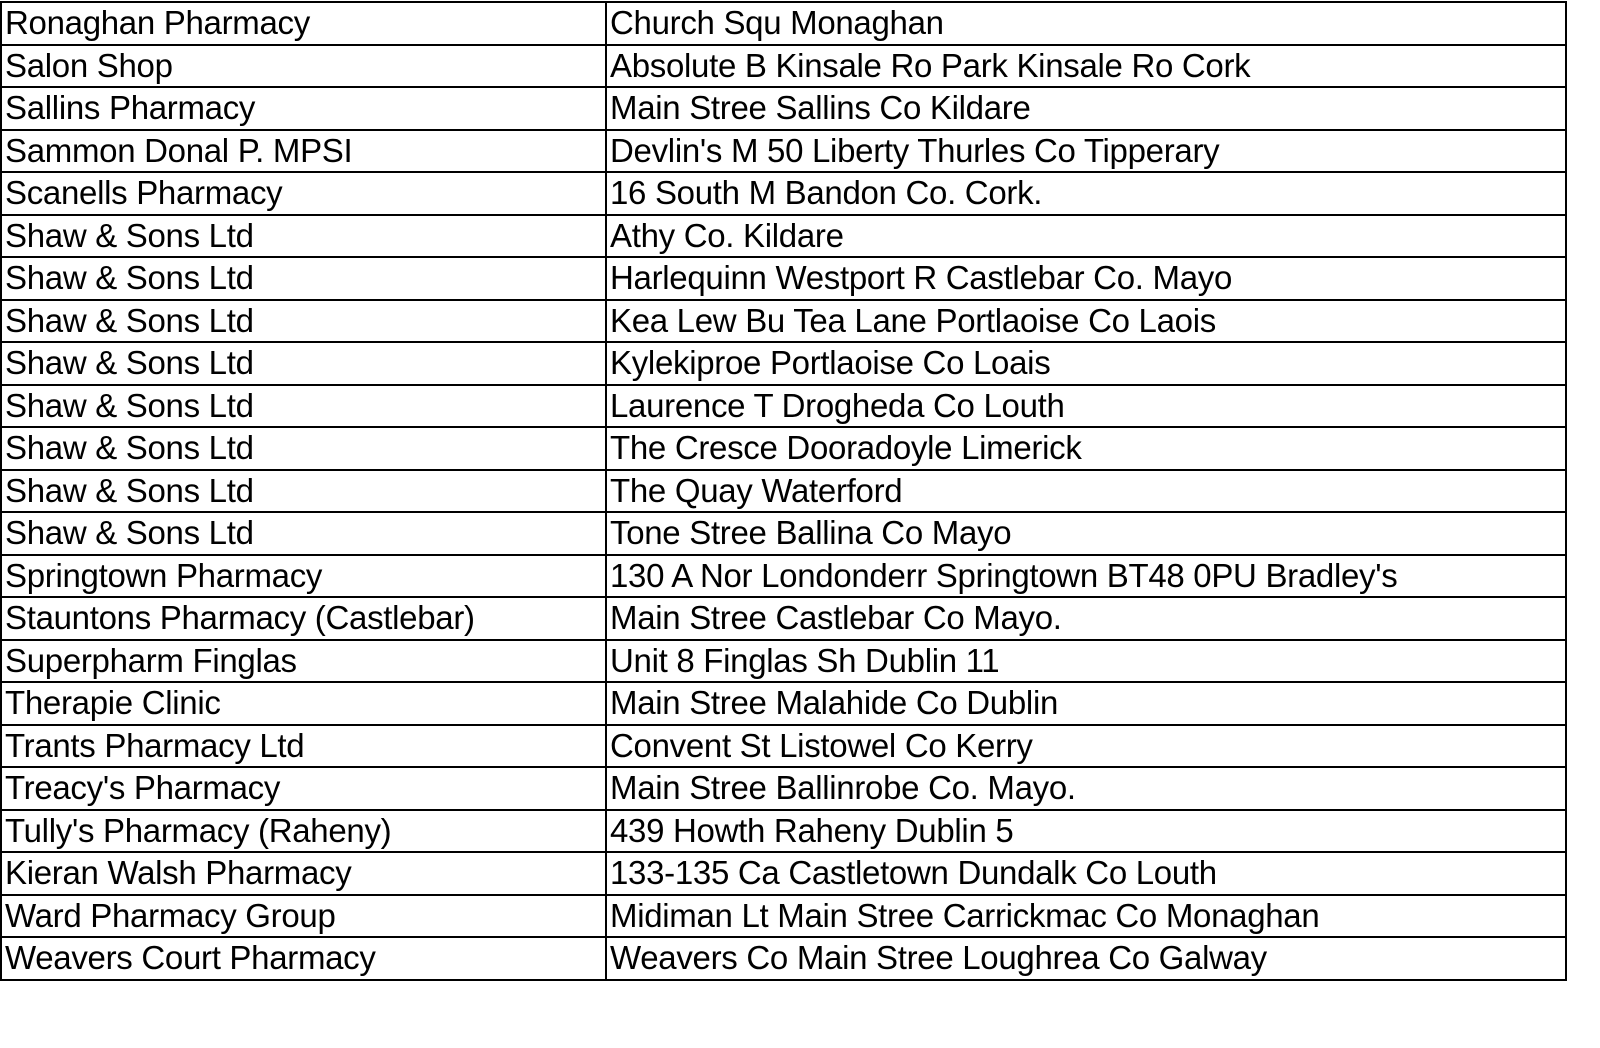 This screenshot has height=1048, width=1600. Describe the element at coordinates (303, 23) in the screenshot. I see `name-cell: Ronaghan Pharmacy` at that location.